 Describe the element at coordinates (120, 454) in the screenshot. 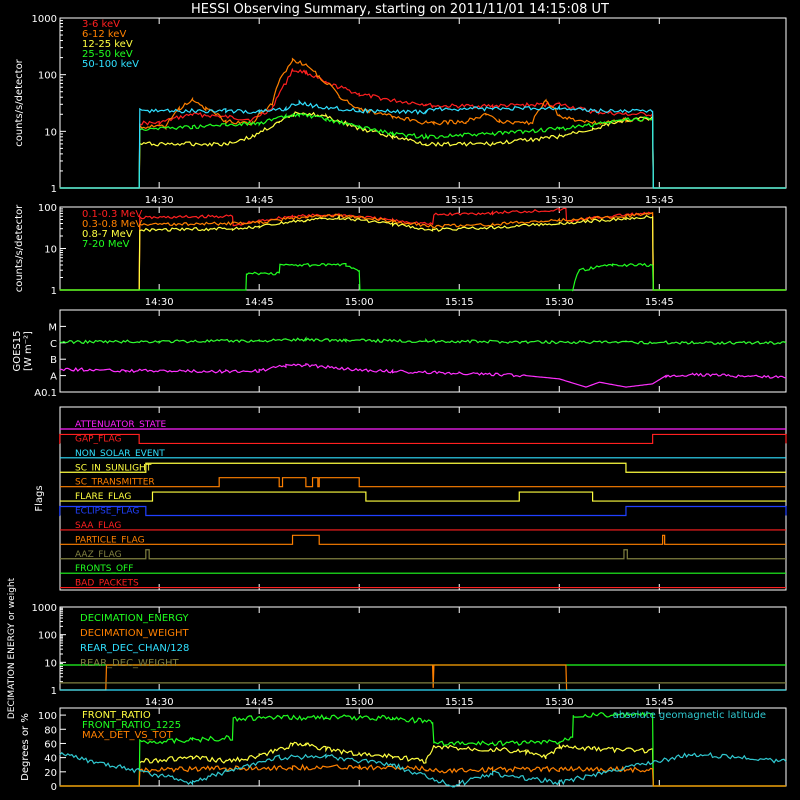

I see `flag-label: NON_SOLAR_EVENT` at that location.